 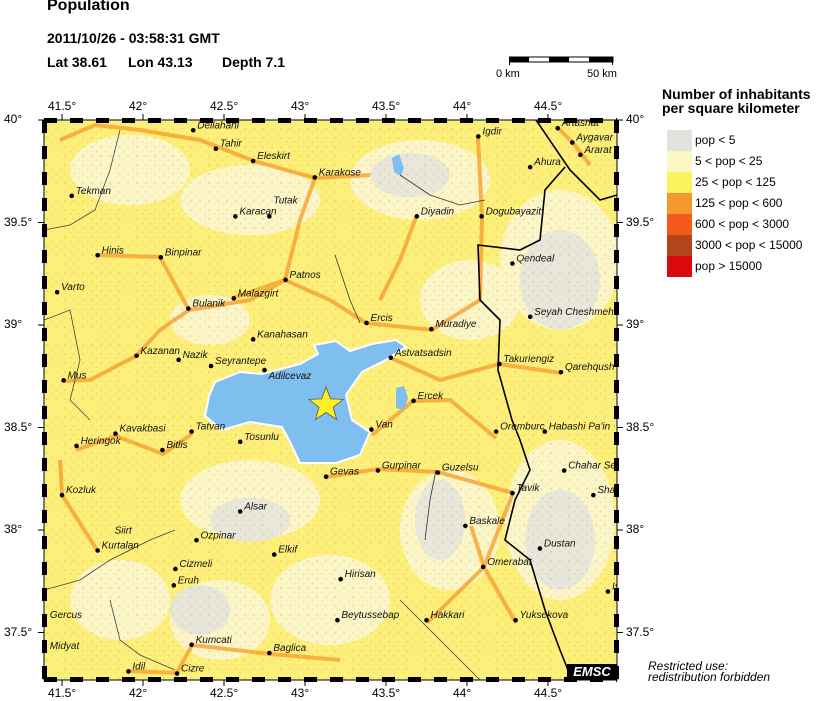 What do you see at coordinates (193, 565) in the screenshot?
I see `city: Cizmeli` at bounding box center [193, 565].